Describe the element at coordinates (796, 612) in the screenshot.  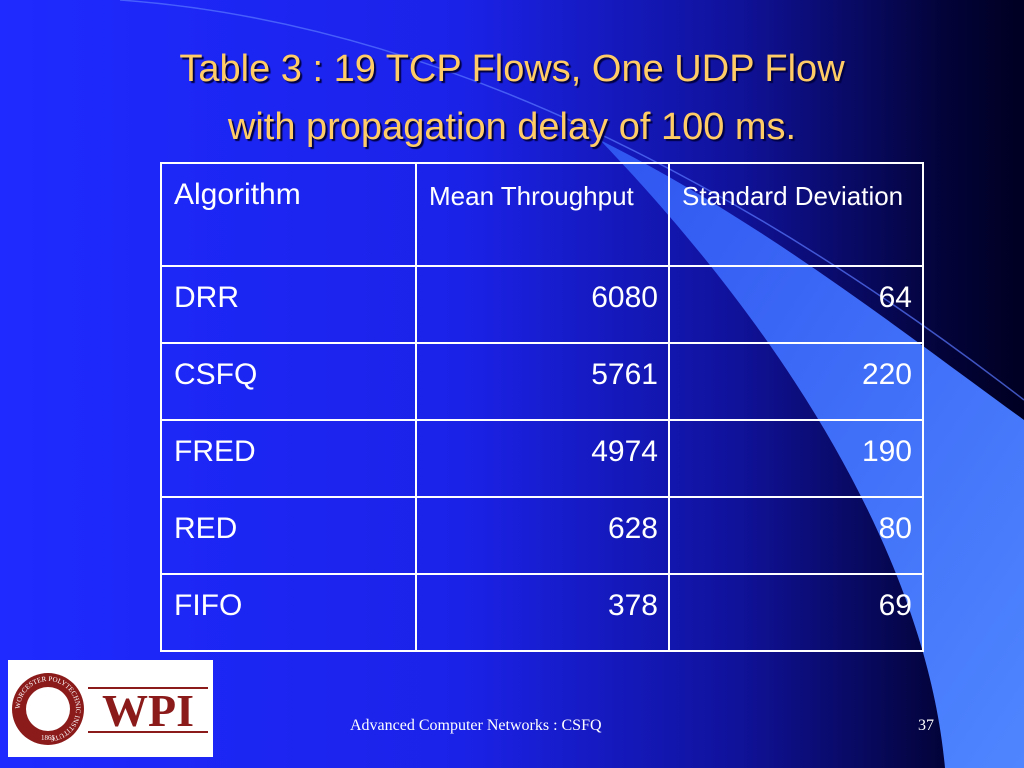
I see `value-cell: 69` at that location.